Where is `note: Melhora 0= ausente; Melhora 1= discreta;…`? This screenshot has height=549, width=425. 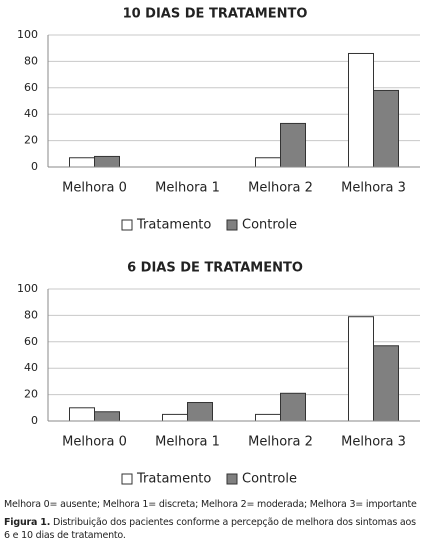 note: Melhora 0= ausente; Melhora 1= discreta;… is located at coordinates (210, 504).